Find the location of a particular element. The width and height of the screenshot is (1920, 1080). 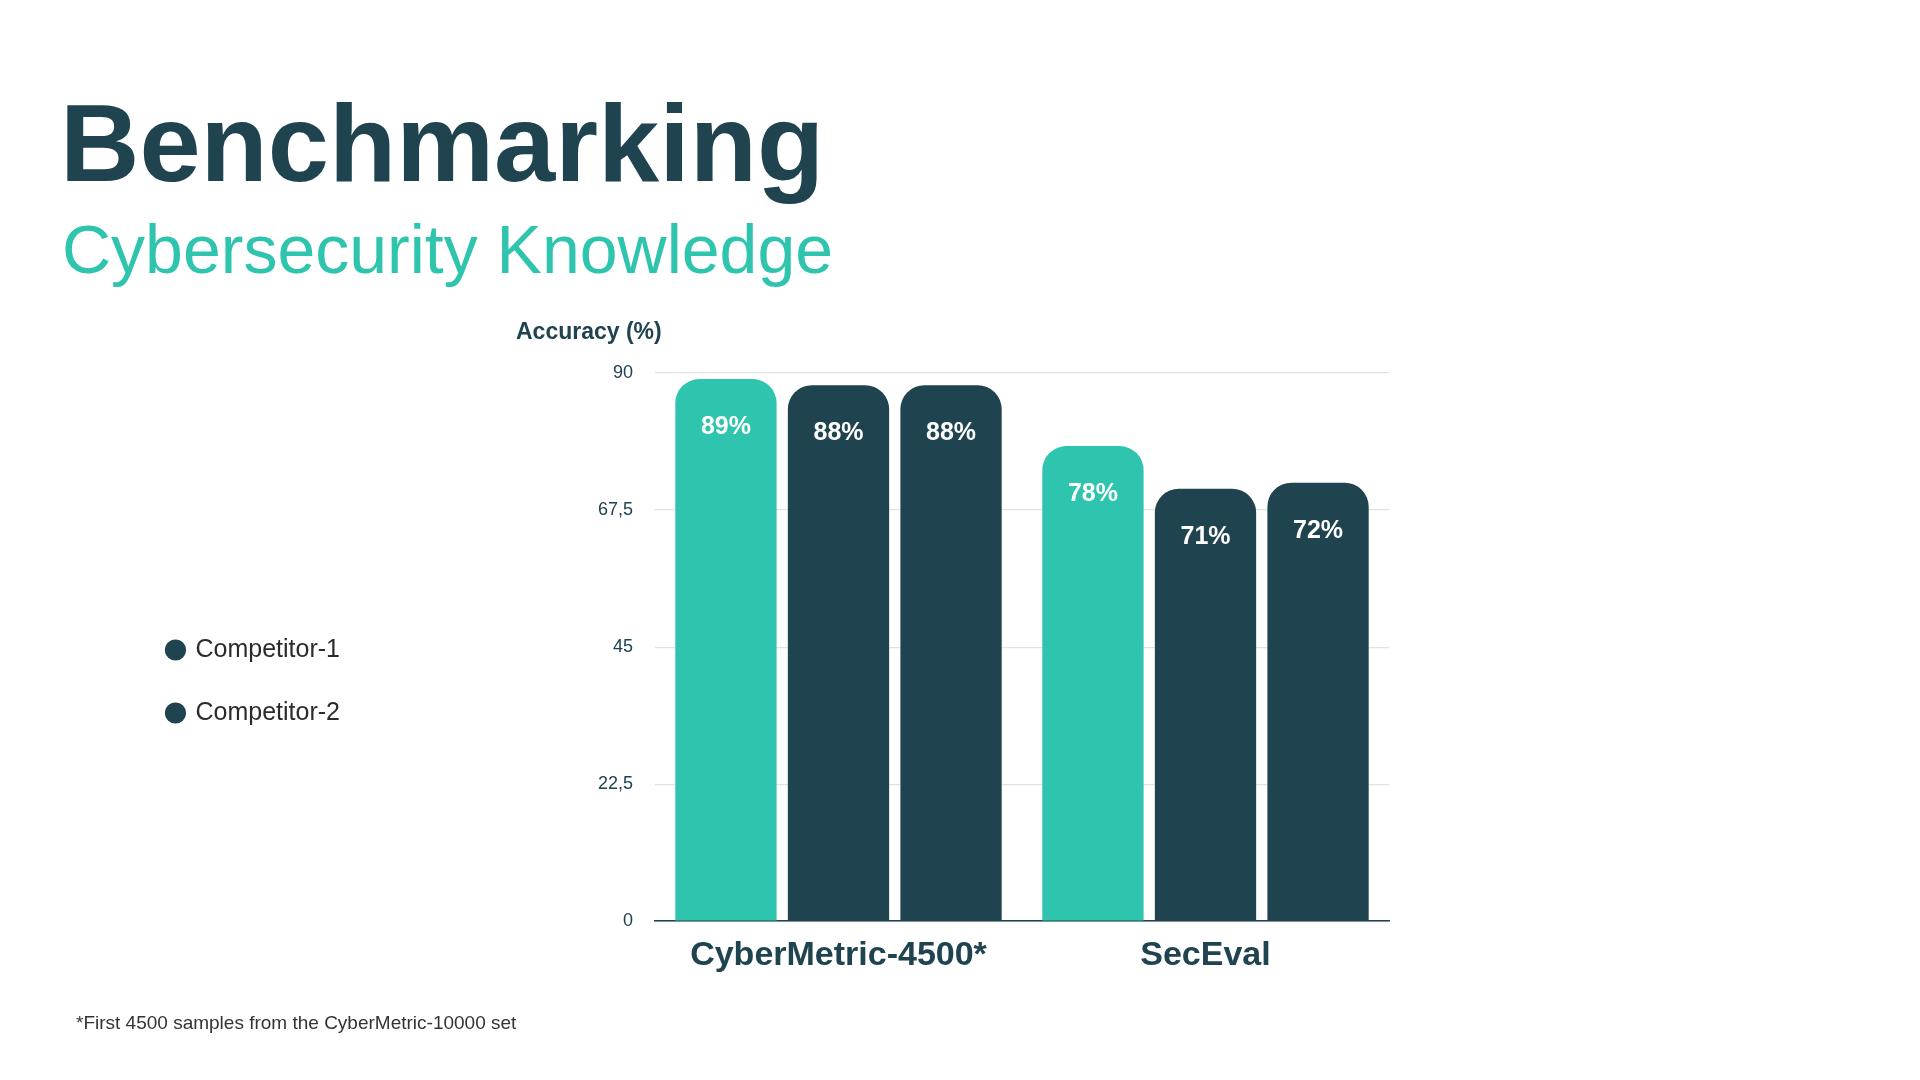

text: *First 4500 samples from the CyberMetric-10000 set is located at coordinates (296, 1023).